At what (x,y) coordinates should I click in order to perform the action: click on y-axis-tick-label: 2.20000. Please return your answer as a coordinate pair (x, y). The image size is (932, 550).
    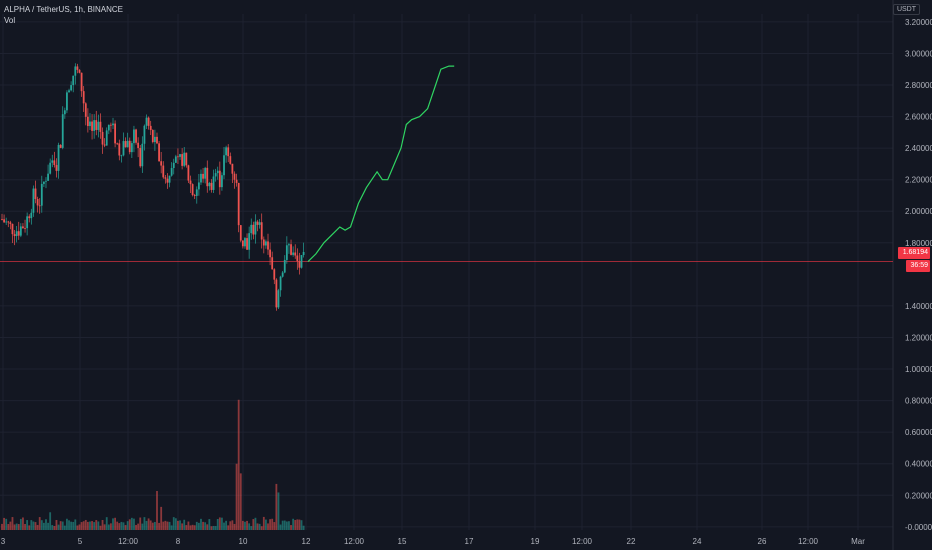
    Looking at the image, I should click on (918, 180).